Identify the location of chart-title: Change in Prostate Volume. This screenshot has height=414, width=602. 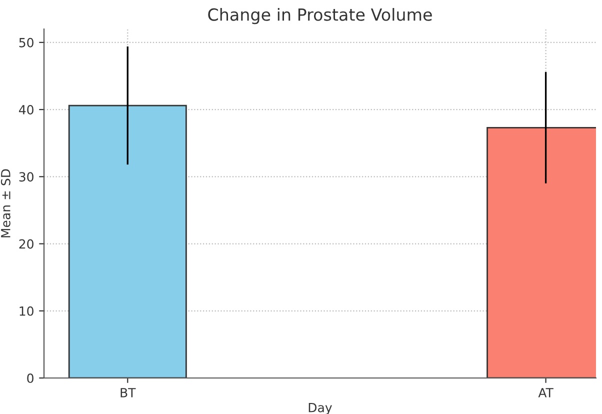
(320, 16).